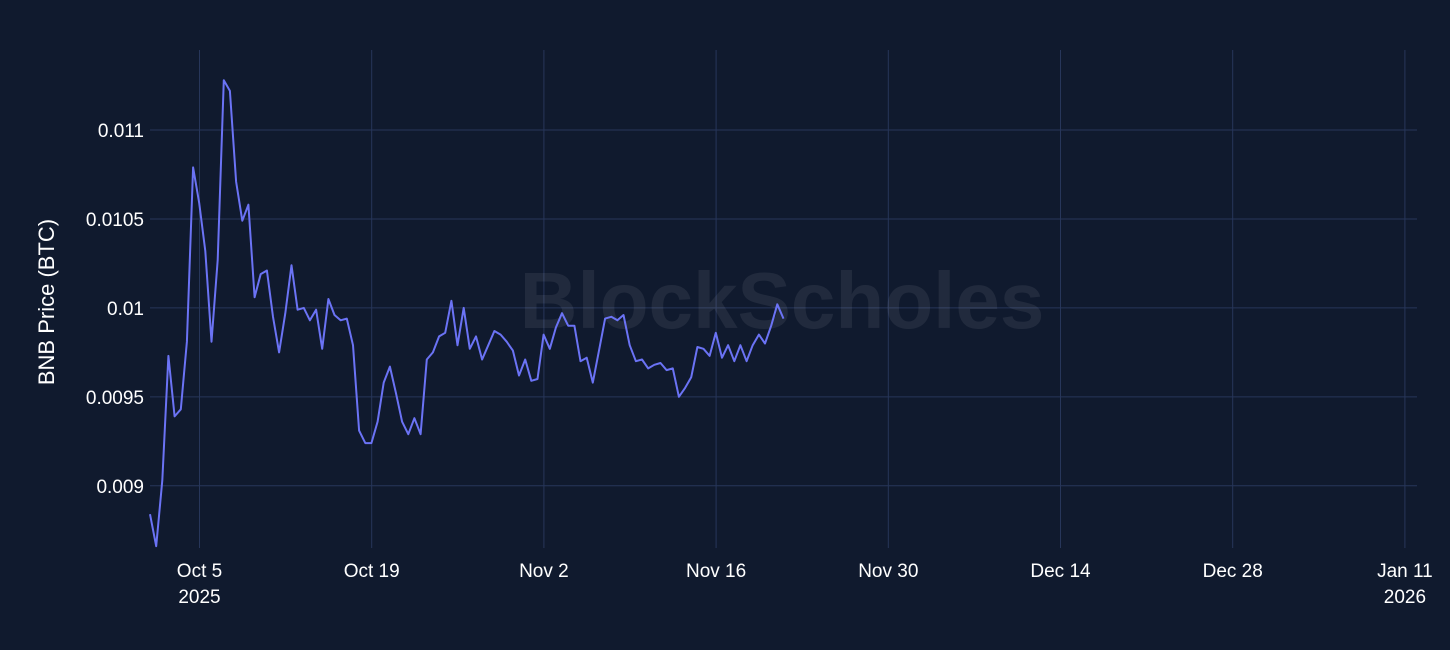  Describe the element at coordinates (1060, 571) in the screenshot. I see `x-tick-label: Dec 14` at that location.